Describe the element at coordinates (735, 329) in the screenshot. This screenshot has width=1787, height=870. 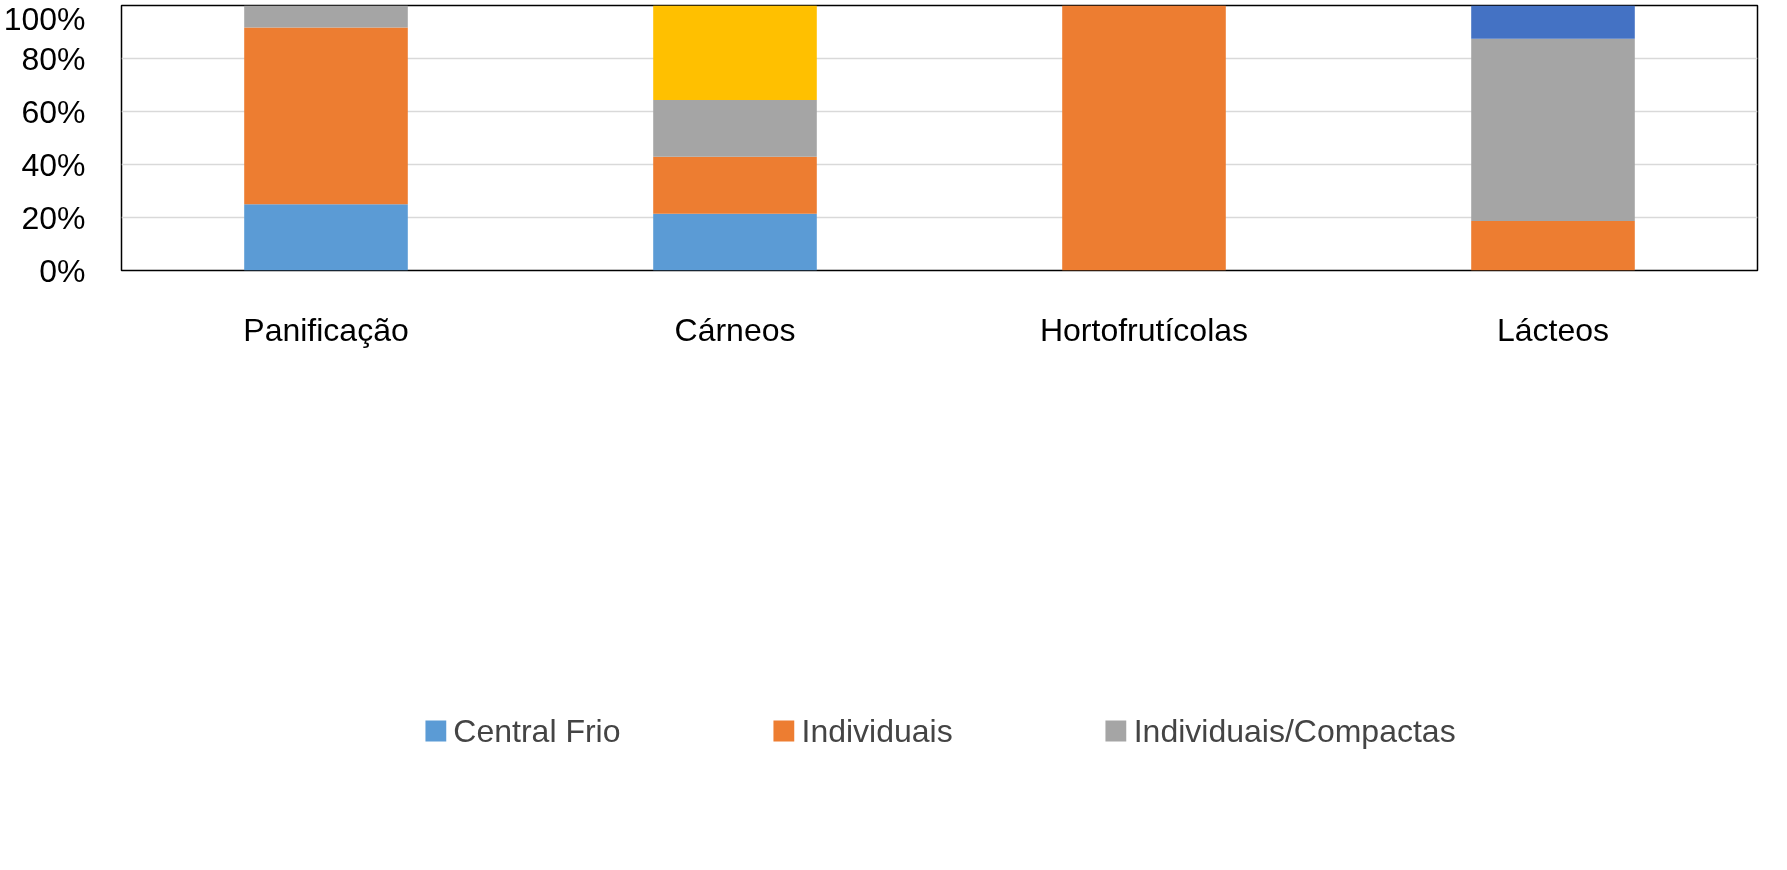
I see `x-tick-label: Cárneos` at that location.